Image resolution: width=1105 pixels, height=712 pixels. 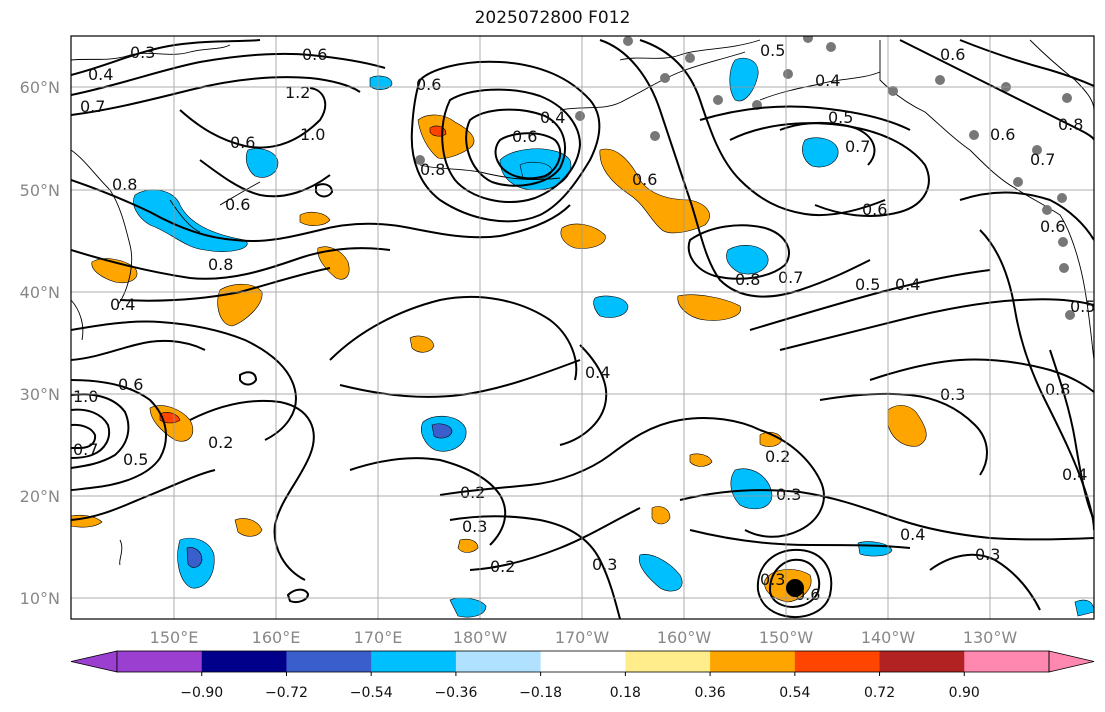 I want to click on longitude-tick-label: 170°E, so click(x=378, y=637).